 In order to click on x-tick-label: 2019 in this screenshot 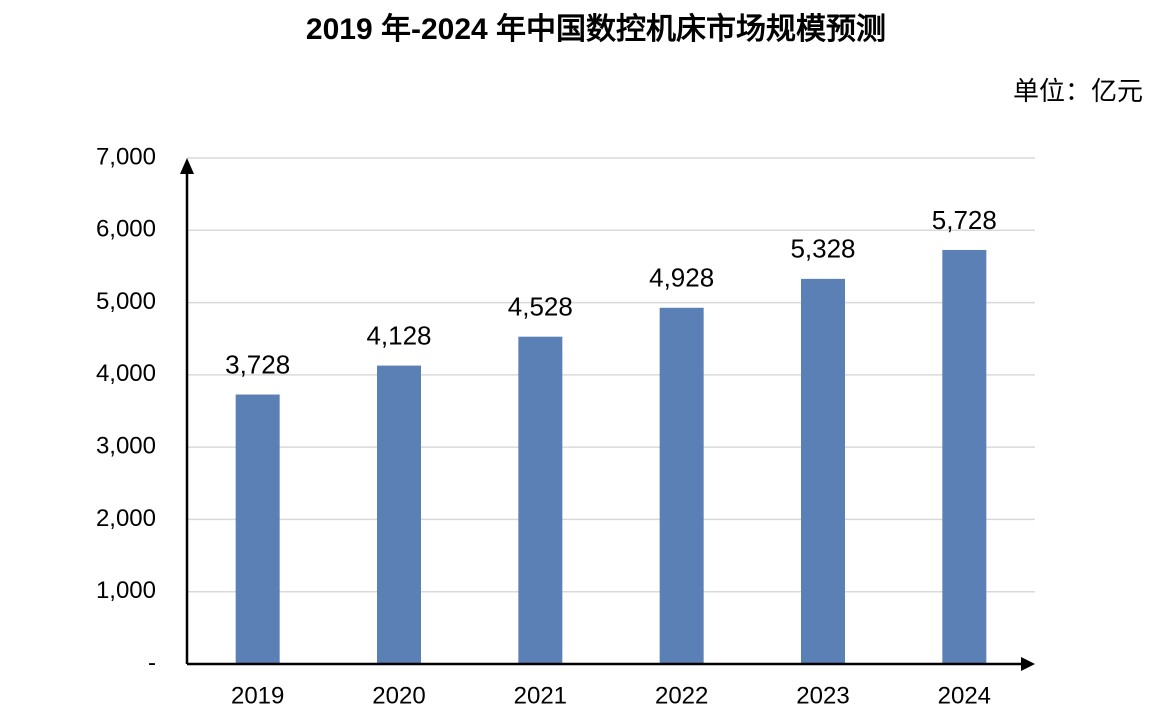, I will do `click(257, 695)`.